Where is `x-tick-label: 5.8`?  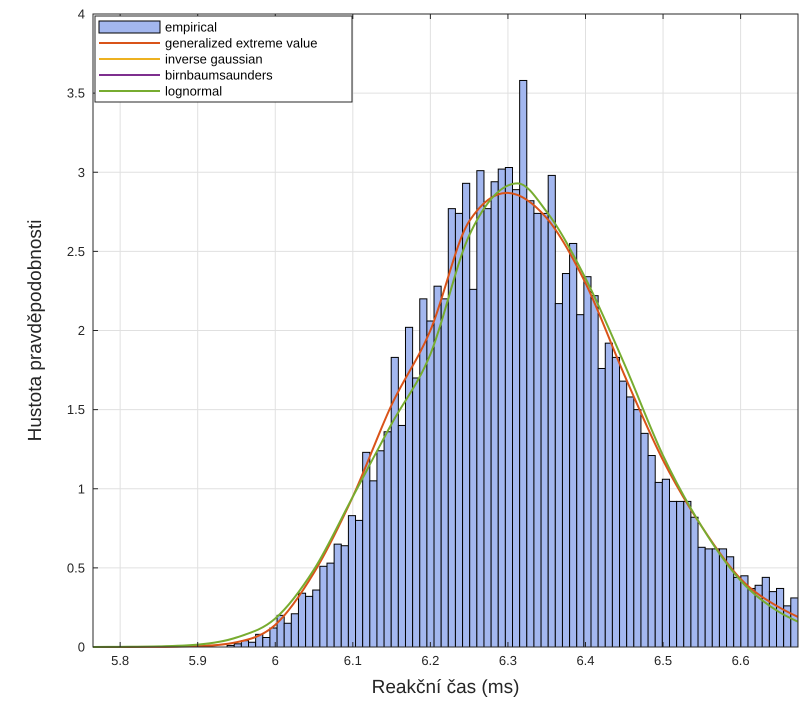
x-tick-label: 5.8 is located at coordinates (120, 660).